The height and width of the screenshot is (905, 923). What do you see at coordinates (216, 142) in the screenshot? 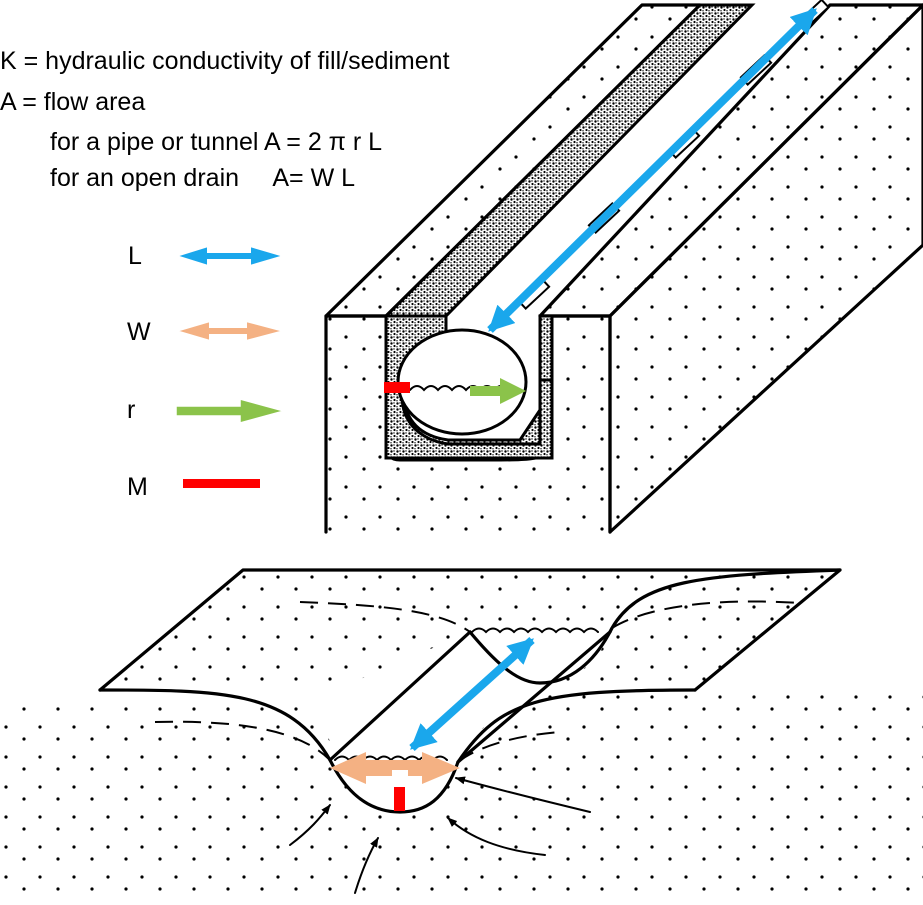
I see `pipe-area-formula: for a pipe or tunnel A = 2 π r L` at bounding box center [216, 142].